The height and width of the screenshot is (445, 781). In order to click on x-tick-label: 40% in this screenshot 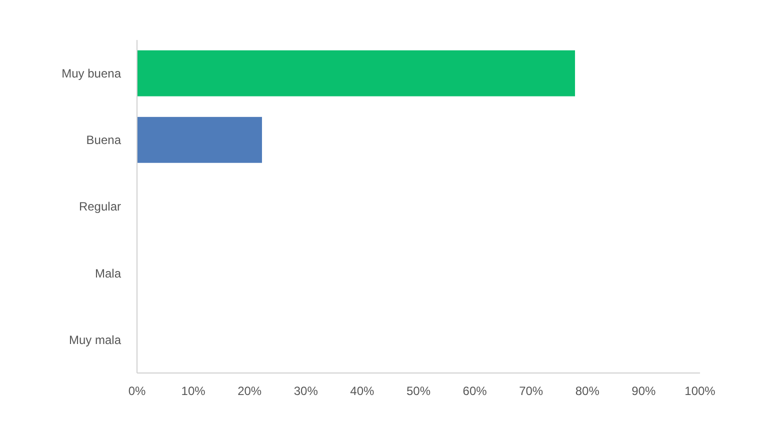, I will do `click(362, 391)`.